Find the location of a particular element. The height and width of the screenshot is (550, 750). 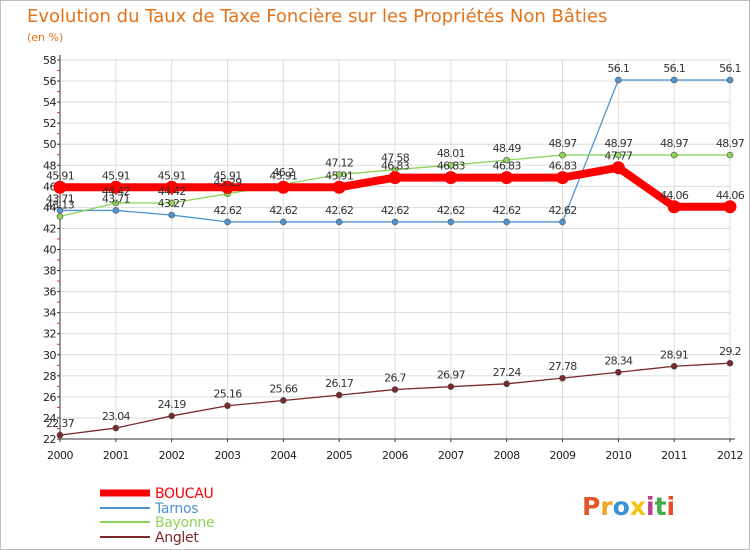

x-tick-label: 2003 is located at coordinates (228, 455).